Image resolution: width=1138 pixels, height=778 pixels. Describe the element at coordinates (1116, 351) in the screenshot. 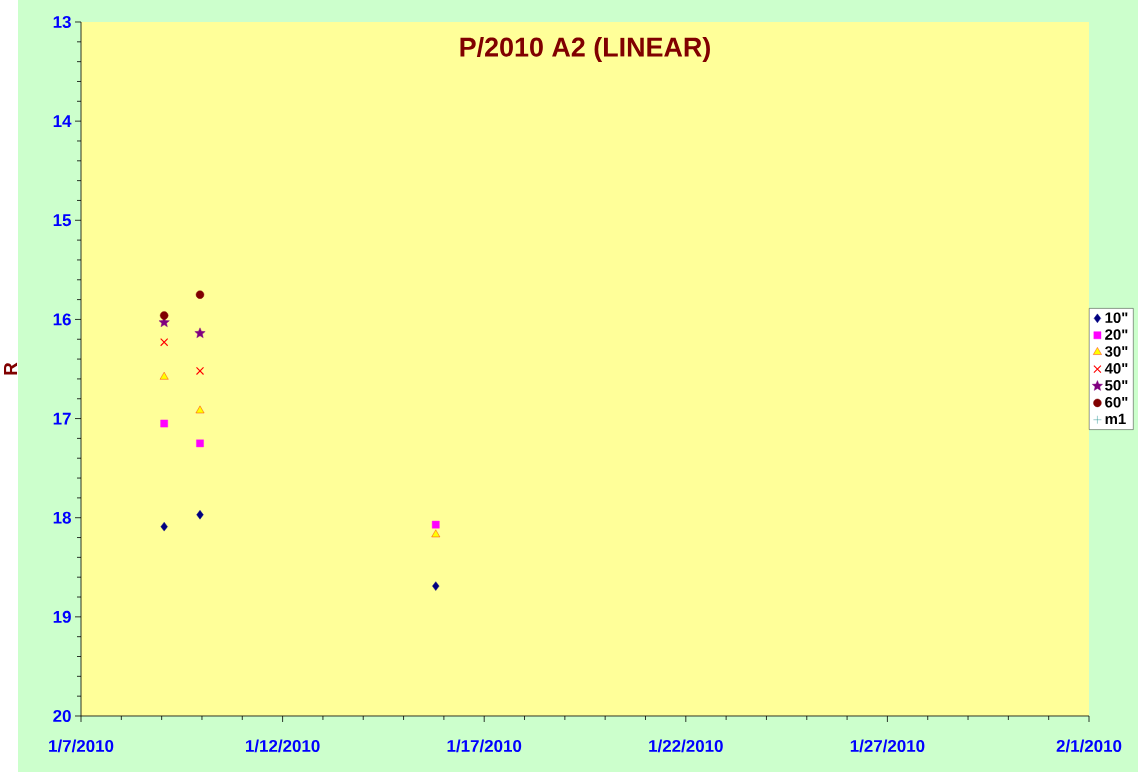

I see `legend-label: 30"` at that location.